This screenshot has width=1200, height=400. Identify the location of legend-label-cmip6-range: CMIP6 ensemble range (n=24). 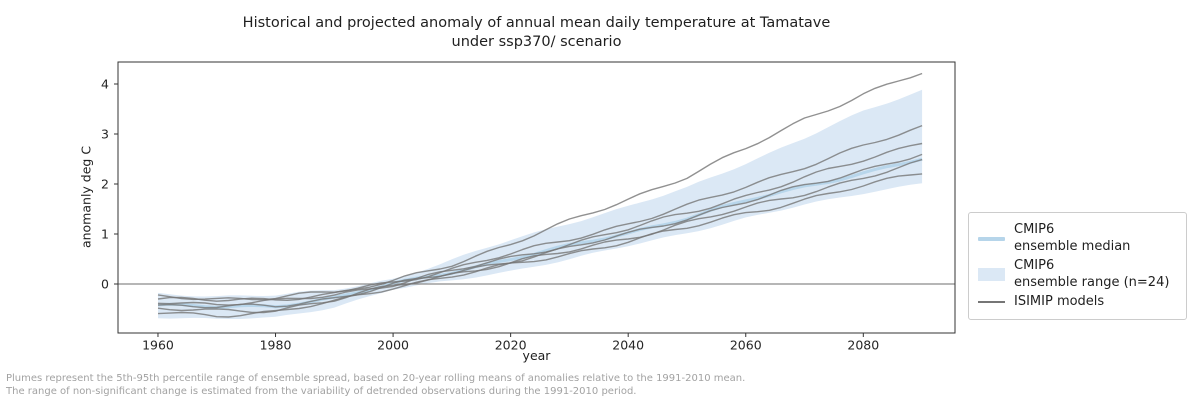
(1091, 275).